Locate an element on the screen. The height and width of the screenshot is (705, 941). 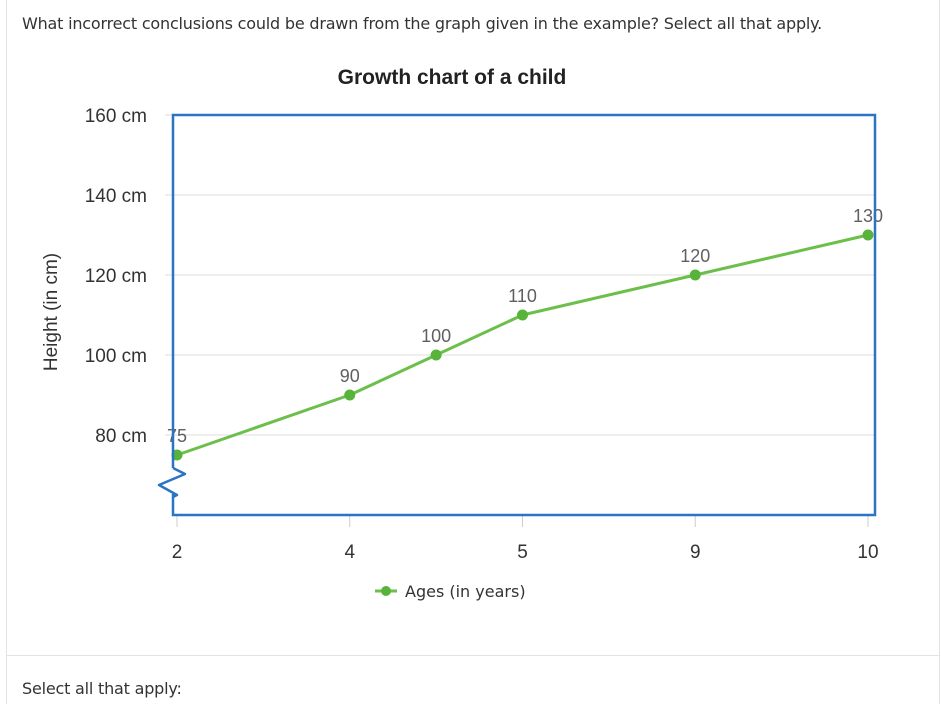
chart-title: Growth chart of a child is located at coordinates (452, 77).